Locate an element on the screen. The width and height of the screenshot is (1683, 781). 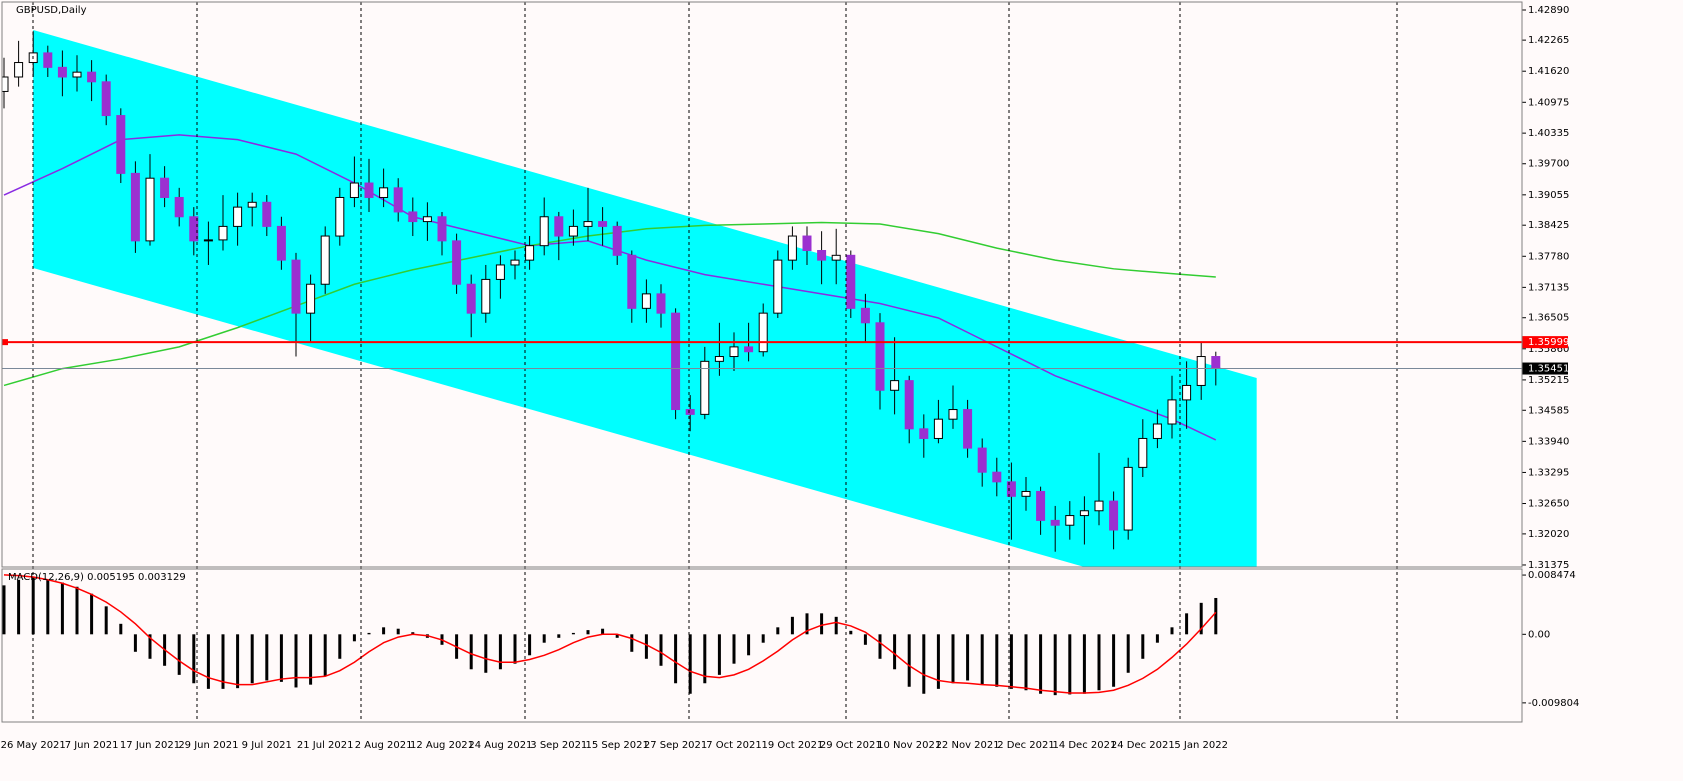
x-tick-label: 12 Aug 2021 is located at coordinates (442, 745).